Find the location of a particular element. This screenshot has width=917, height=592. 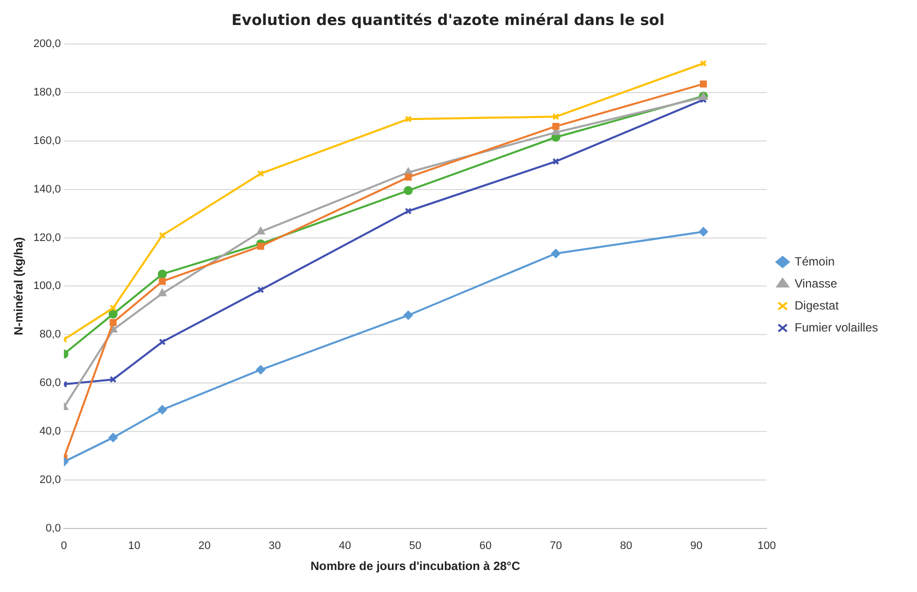

y-tick-label: 60,0 is located at coordinates (50, 383).